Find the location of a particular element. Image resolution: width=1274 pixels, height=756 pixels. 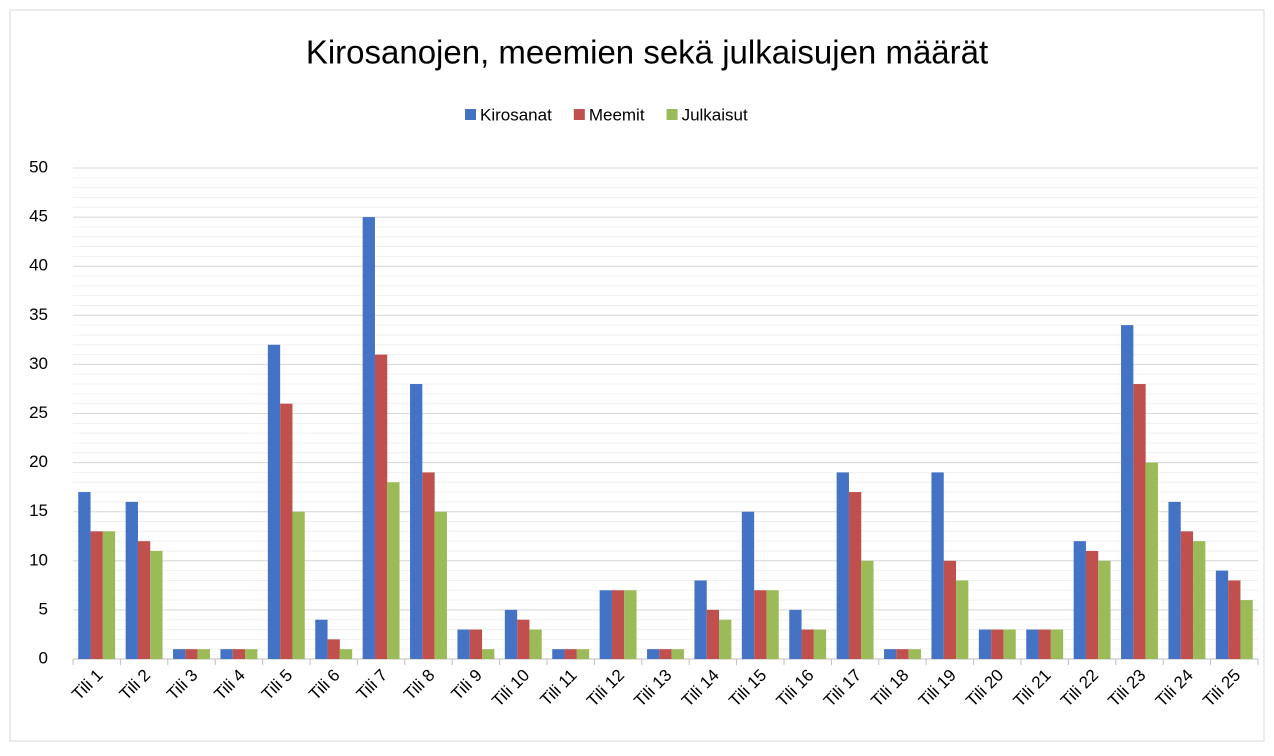

y-tick-label: 35 is located at coordinates (38, 314).